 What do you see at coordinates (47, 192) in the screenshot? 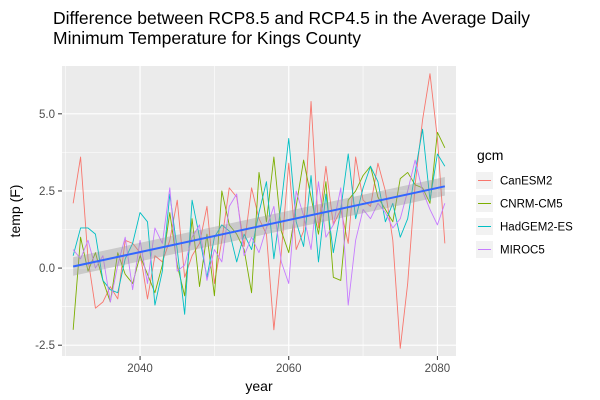
I see `y-tick-label: 2.5` at bounding box center [47, 192].